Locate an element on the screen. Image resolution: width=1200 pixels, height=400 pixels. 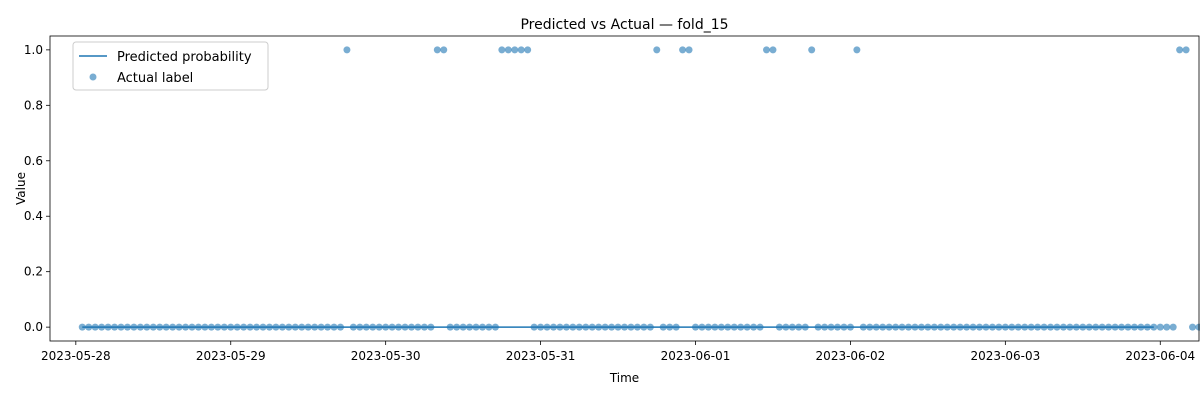
y-axis-label: Value is located at coordinates (21, 188).